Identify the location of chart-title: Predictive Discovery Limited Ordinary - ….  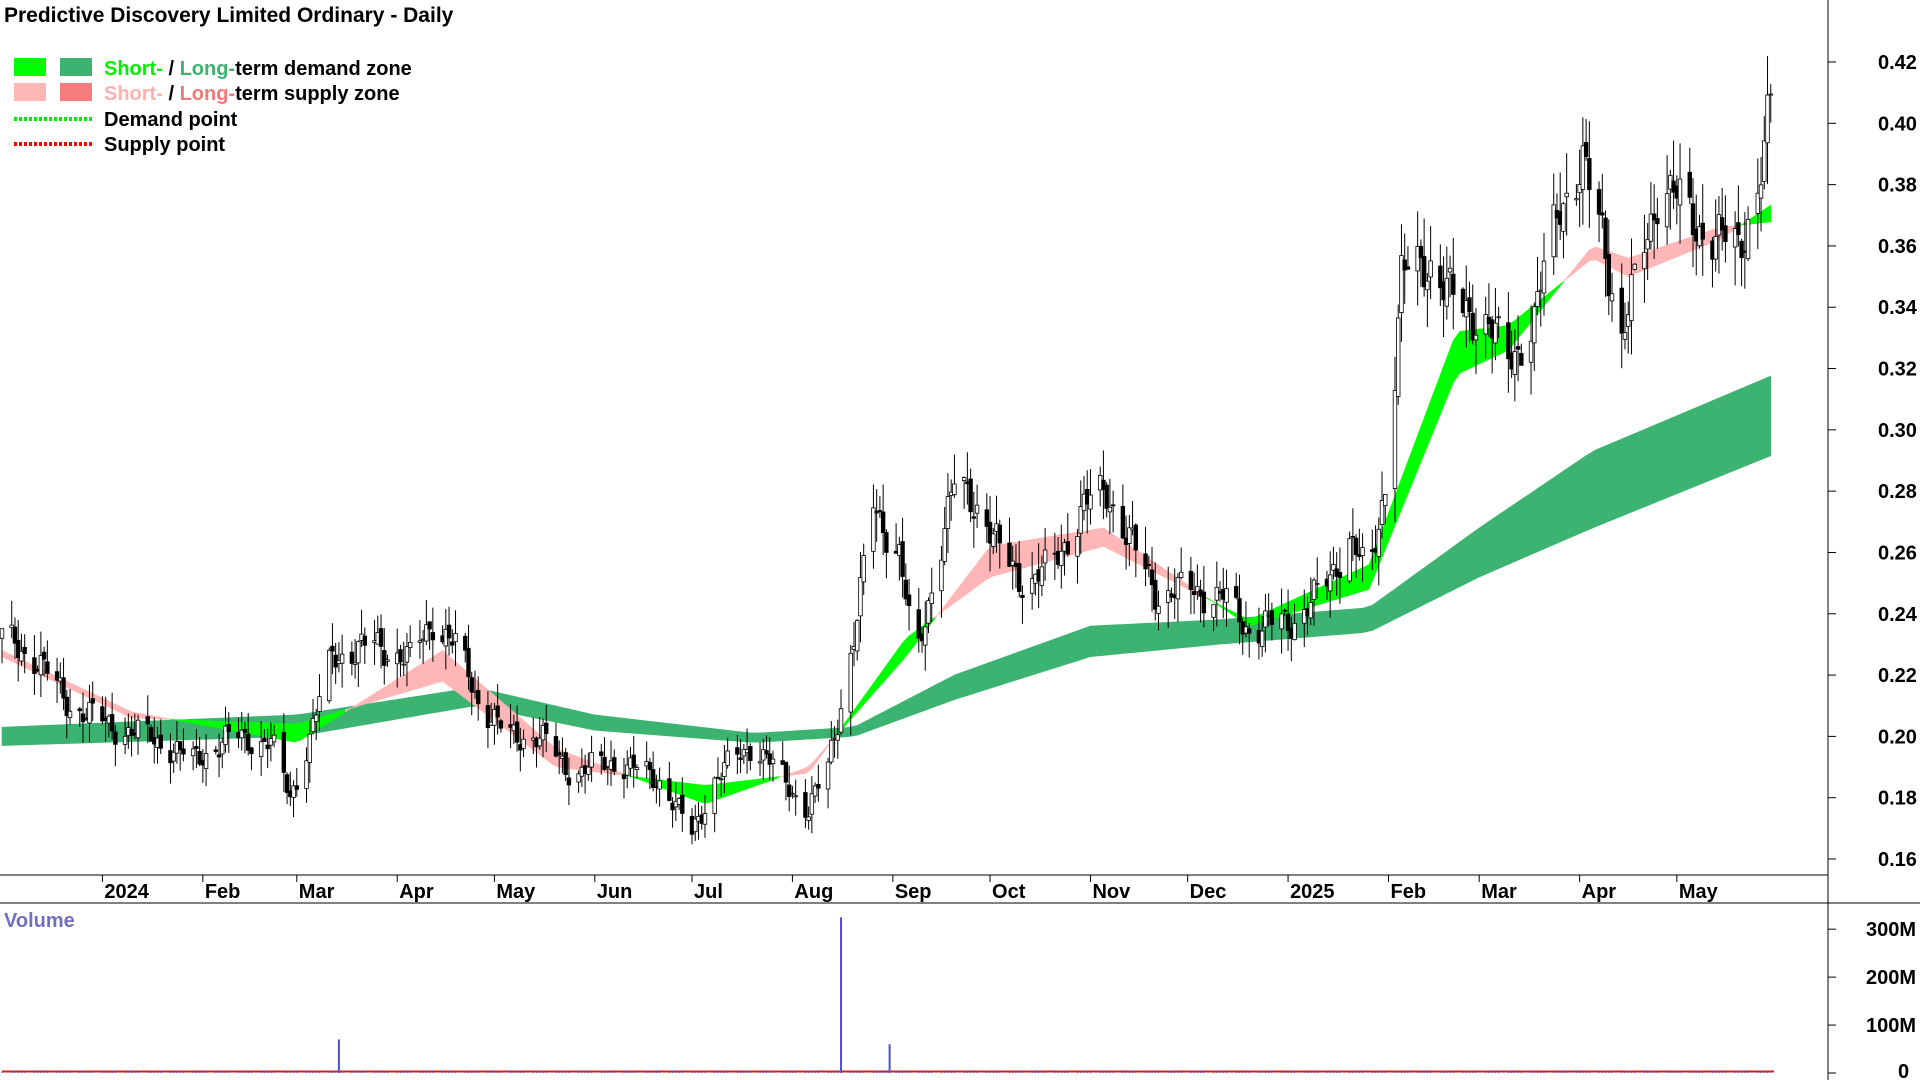
(229, 15).